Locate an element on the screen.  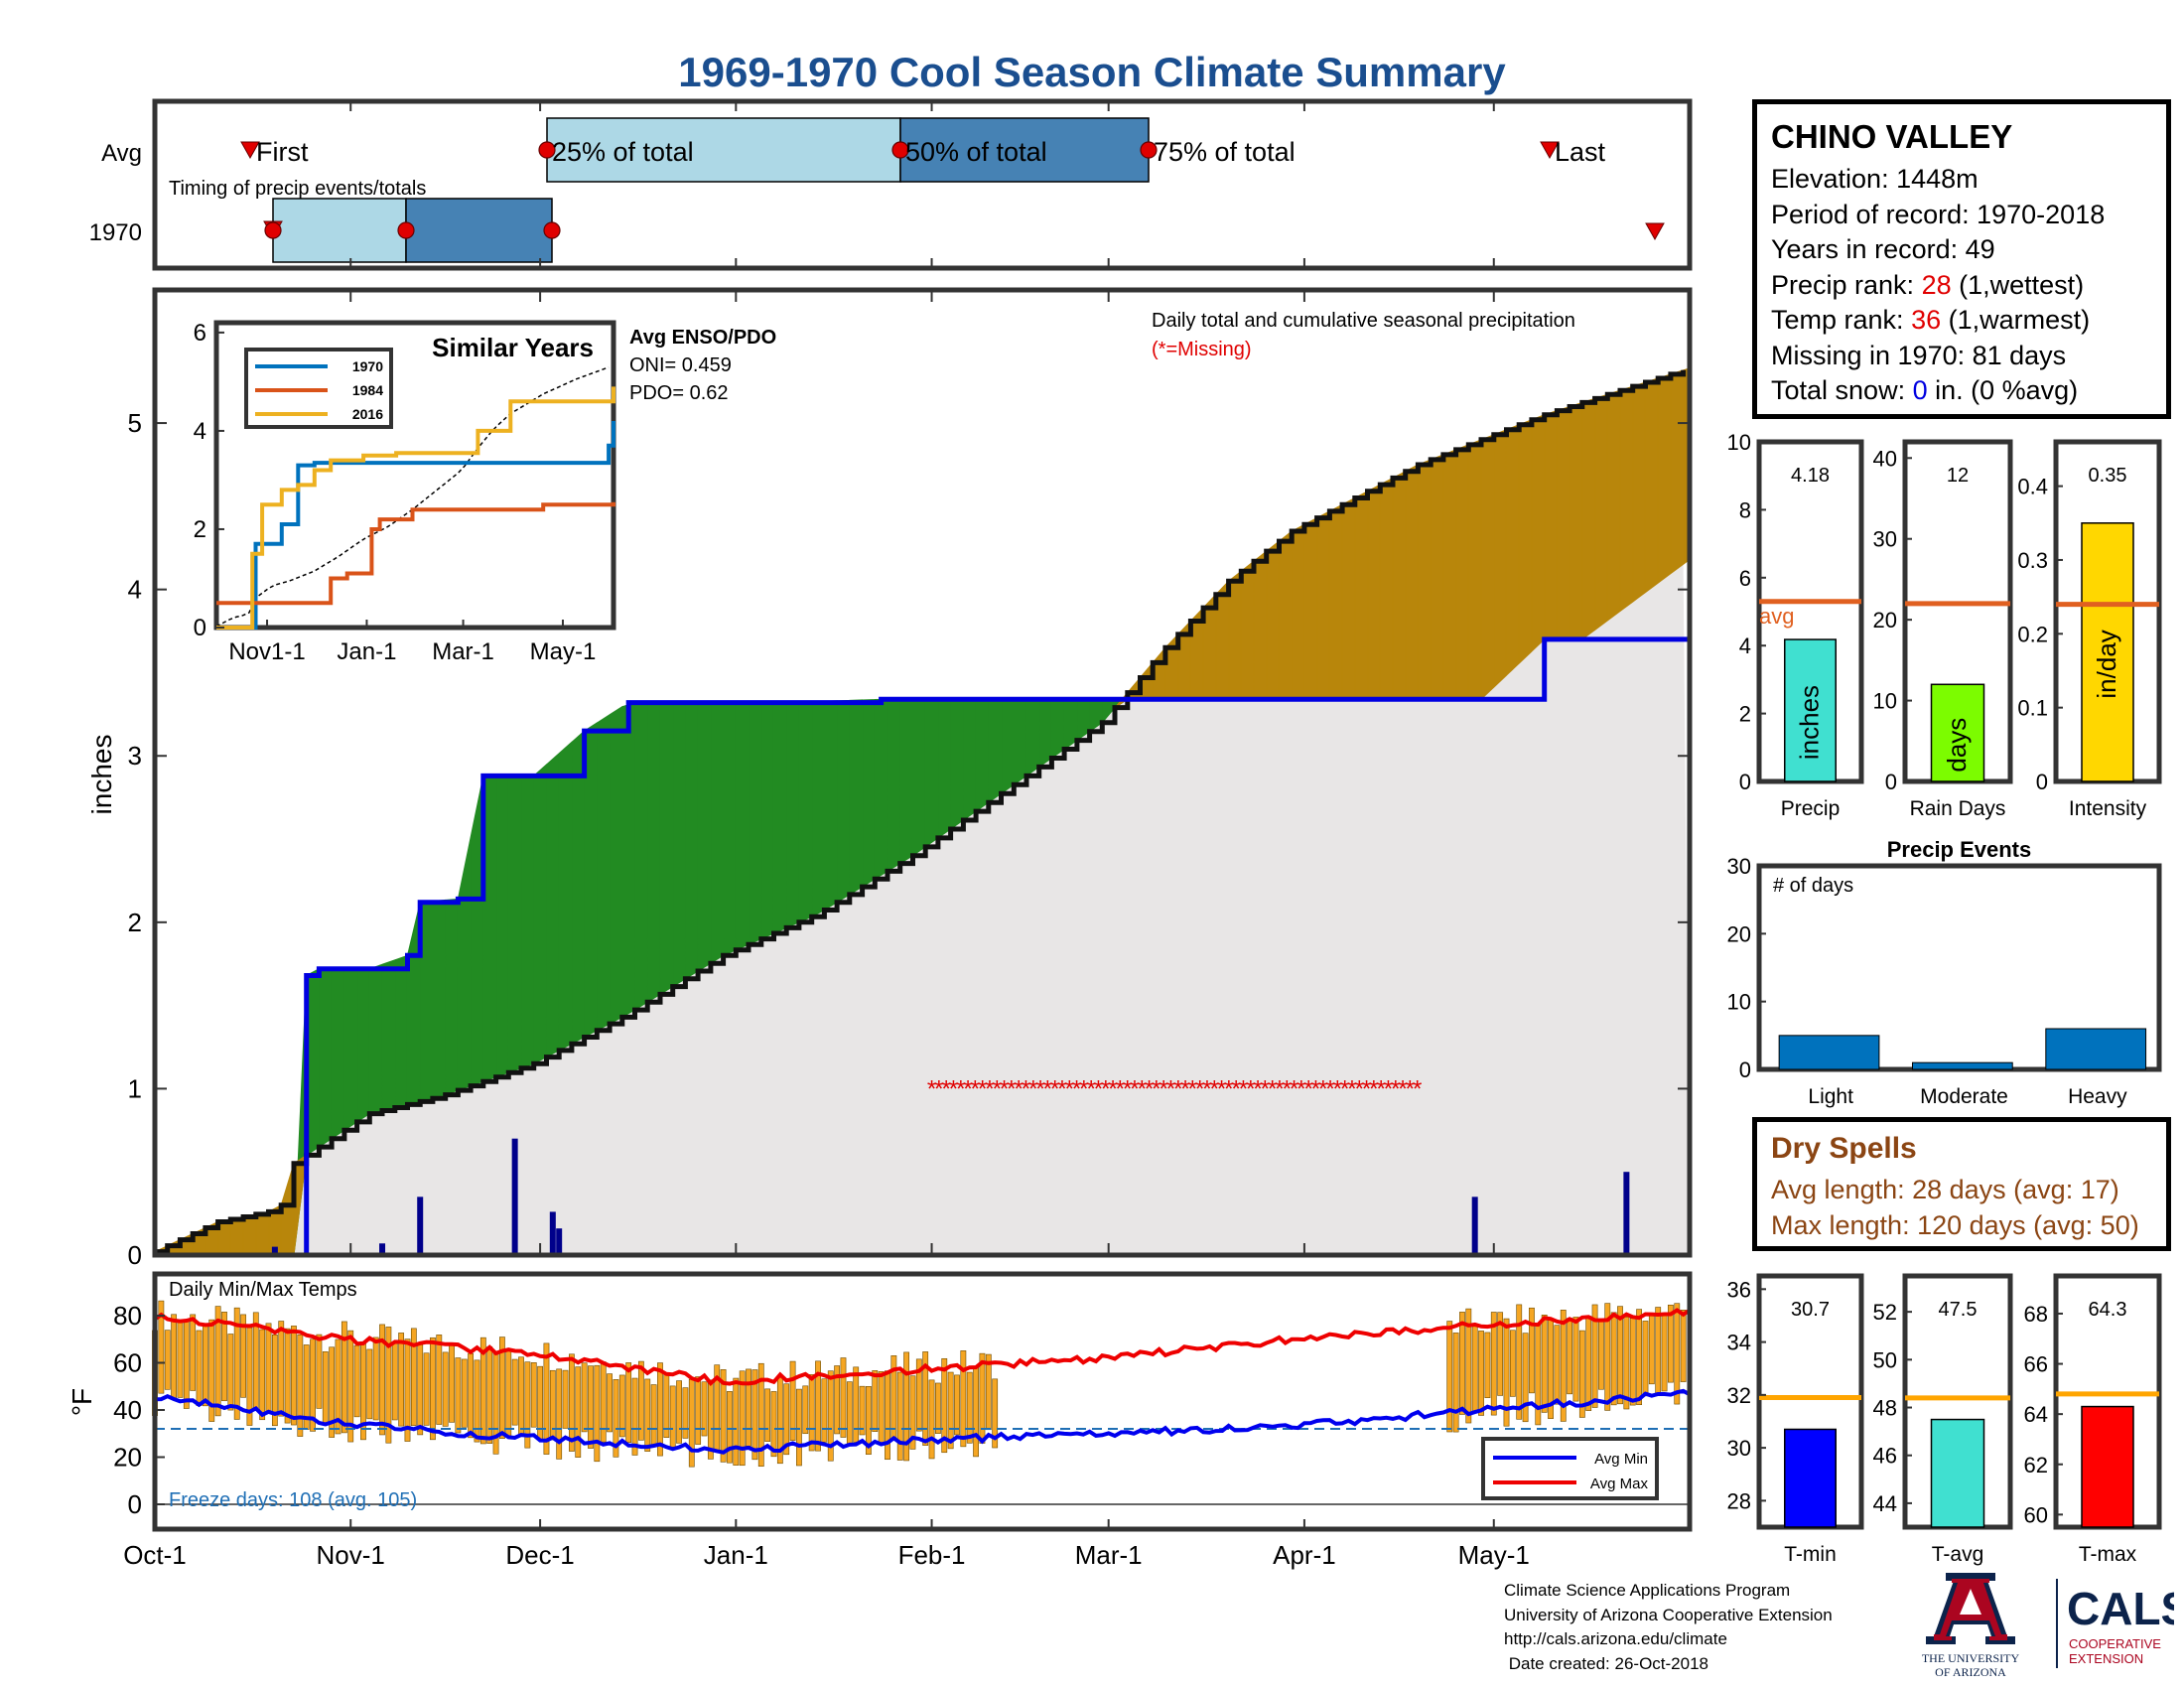
tmax-panel-xlabel: T-max is located at coordinates (2108, 1554).